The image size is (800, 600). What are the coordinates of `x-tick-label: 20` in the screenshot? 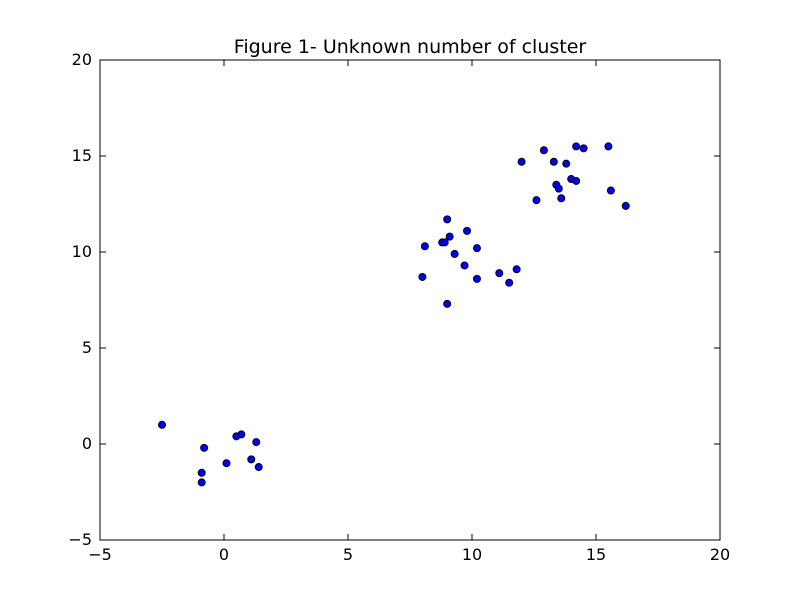 It's located at (720, 554).